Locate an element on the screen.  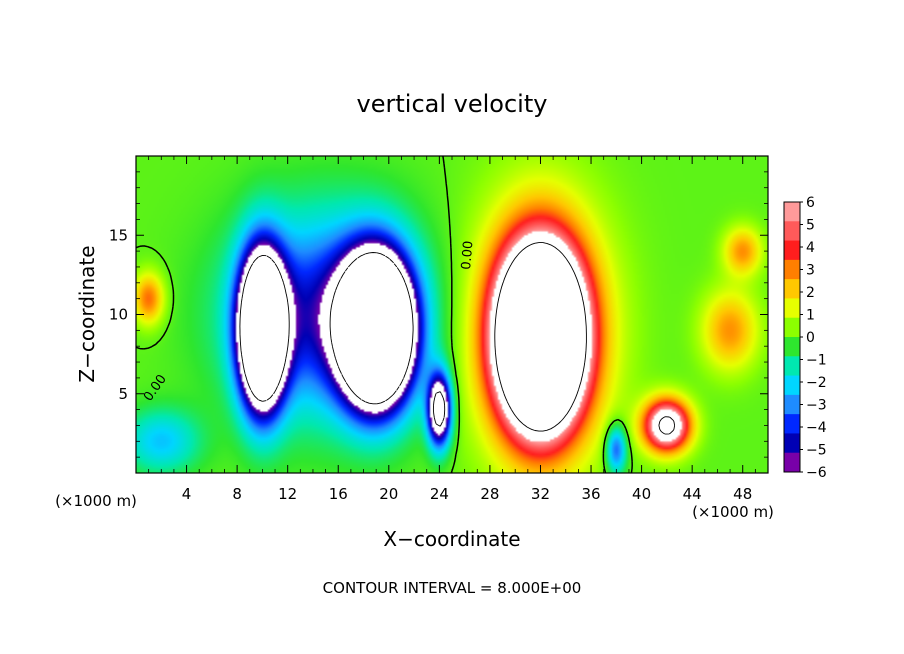
x-tick-label: 40 is located at coordinates (641, 494).